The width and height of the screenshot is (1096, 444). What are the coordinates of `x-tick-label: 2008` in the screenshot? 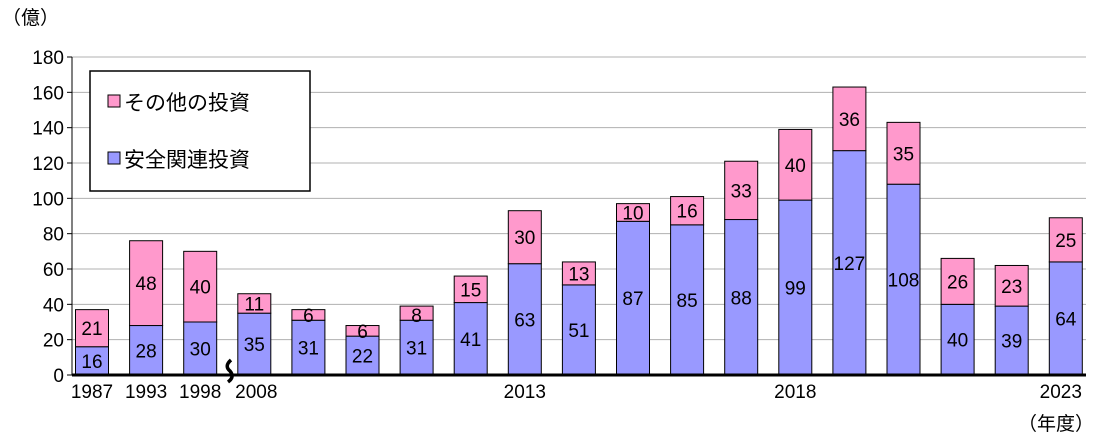 It's located at (256, 392).